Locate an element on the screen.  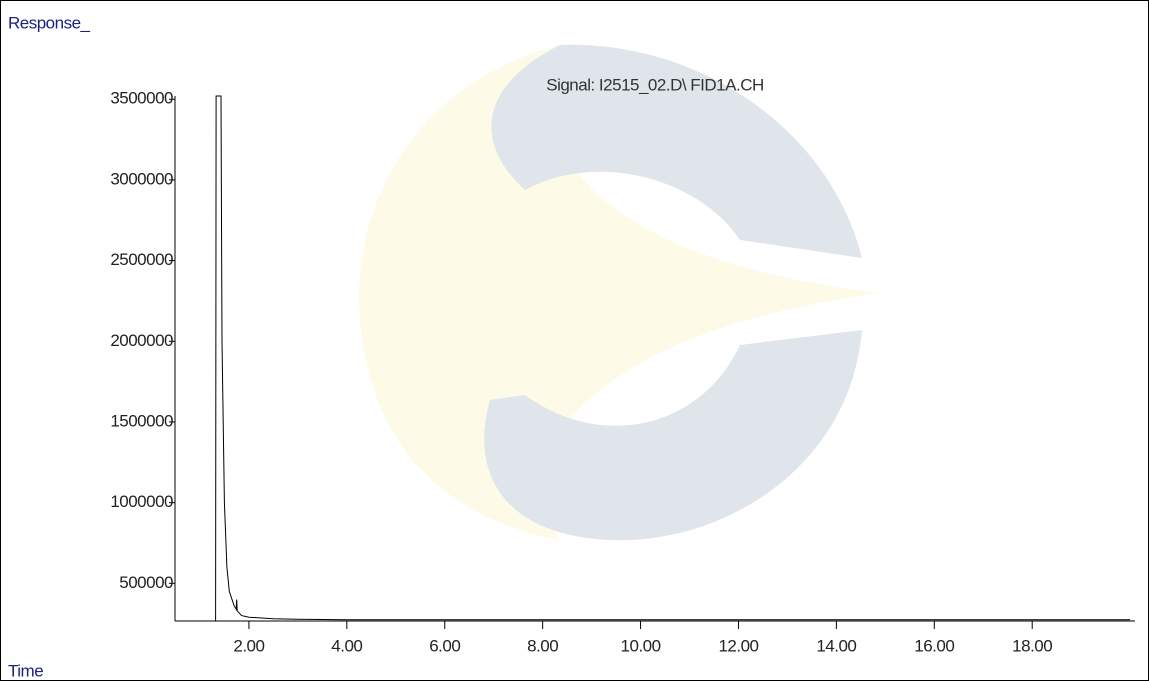
y-tick-label: 500000 is located at coordinates (146, 582).